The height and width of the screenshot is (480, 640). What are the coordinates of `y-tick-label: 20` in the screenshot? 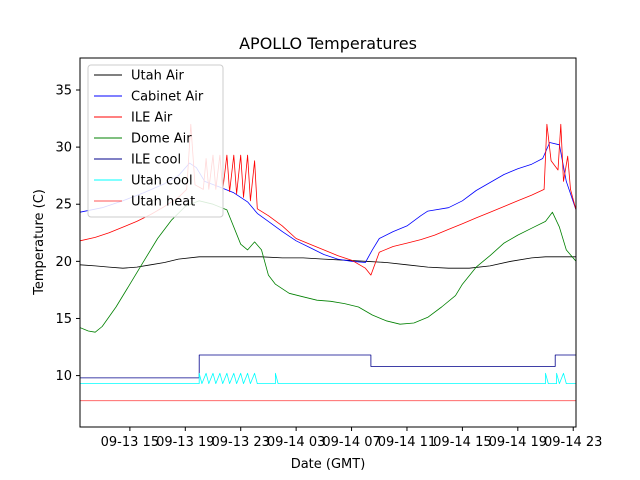 It's located at (63, 262).